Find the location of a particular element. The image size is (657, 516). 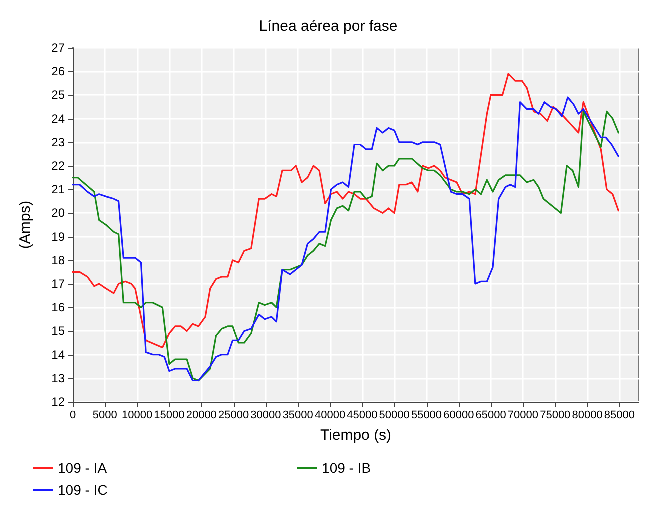

x-tick-label: 40000 is located at coordinates (330, 416).